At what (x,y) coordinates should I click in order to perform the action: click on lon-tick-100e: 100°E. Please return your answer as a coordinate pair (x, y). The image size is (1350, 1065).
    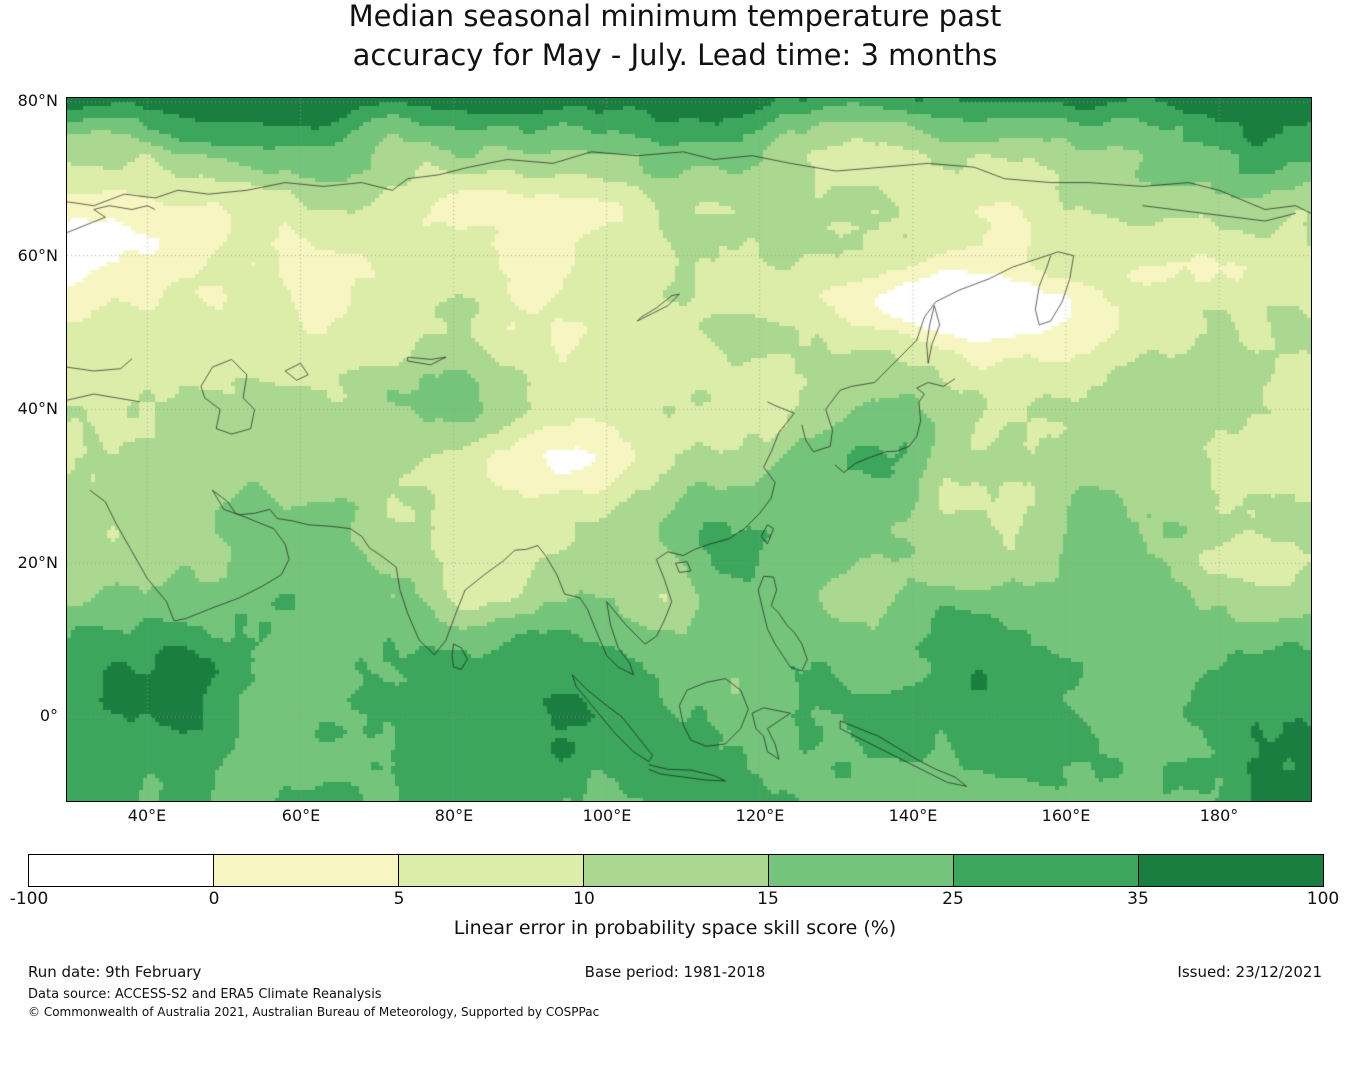
    Looking at the image, I should click on (607, 815).